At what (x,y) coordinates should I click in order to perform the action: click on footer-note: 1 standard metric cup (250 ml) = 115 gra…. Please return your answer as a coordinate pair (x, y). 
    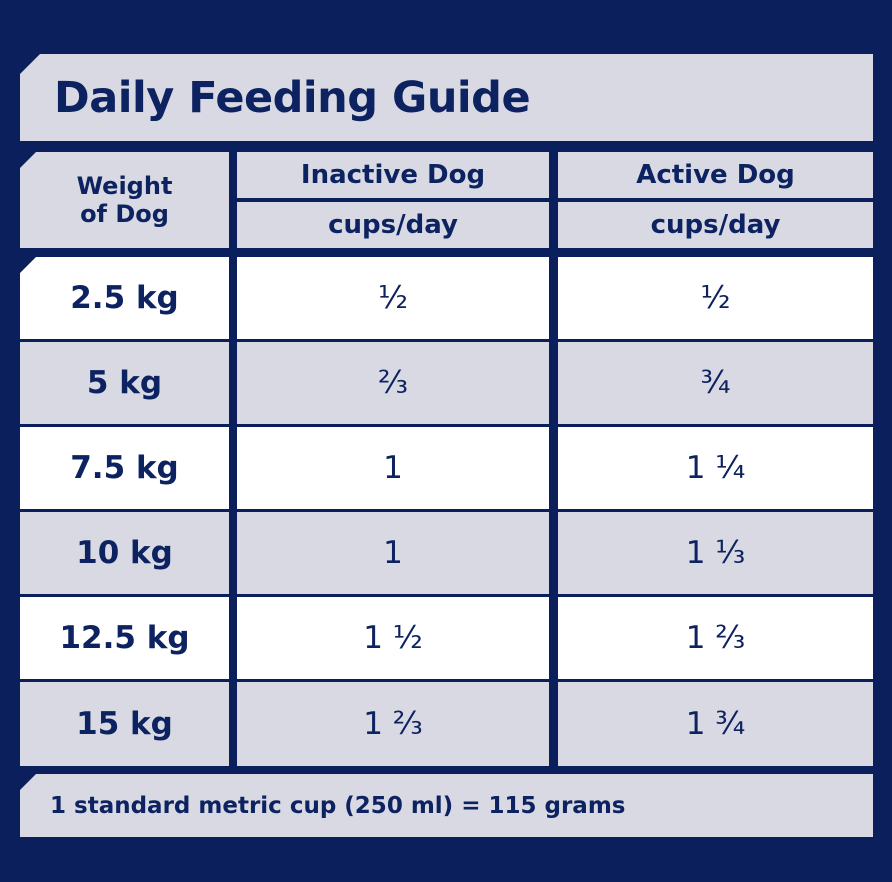
    Looking at the image, I should click on (446, 805).